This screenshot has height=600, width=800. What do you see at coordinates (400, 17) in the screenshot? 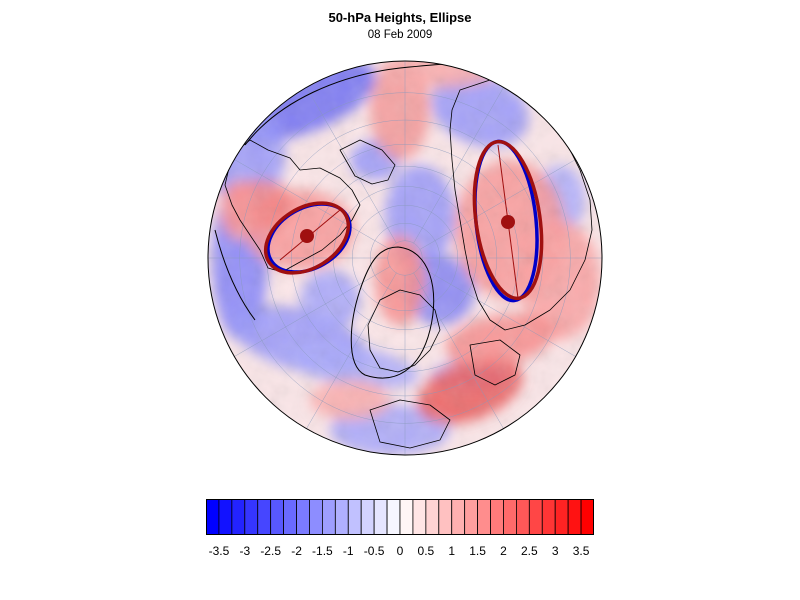
I see `figure-title: 50-hPa Heights, Ellipse` at bounding box center [400, 17].